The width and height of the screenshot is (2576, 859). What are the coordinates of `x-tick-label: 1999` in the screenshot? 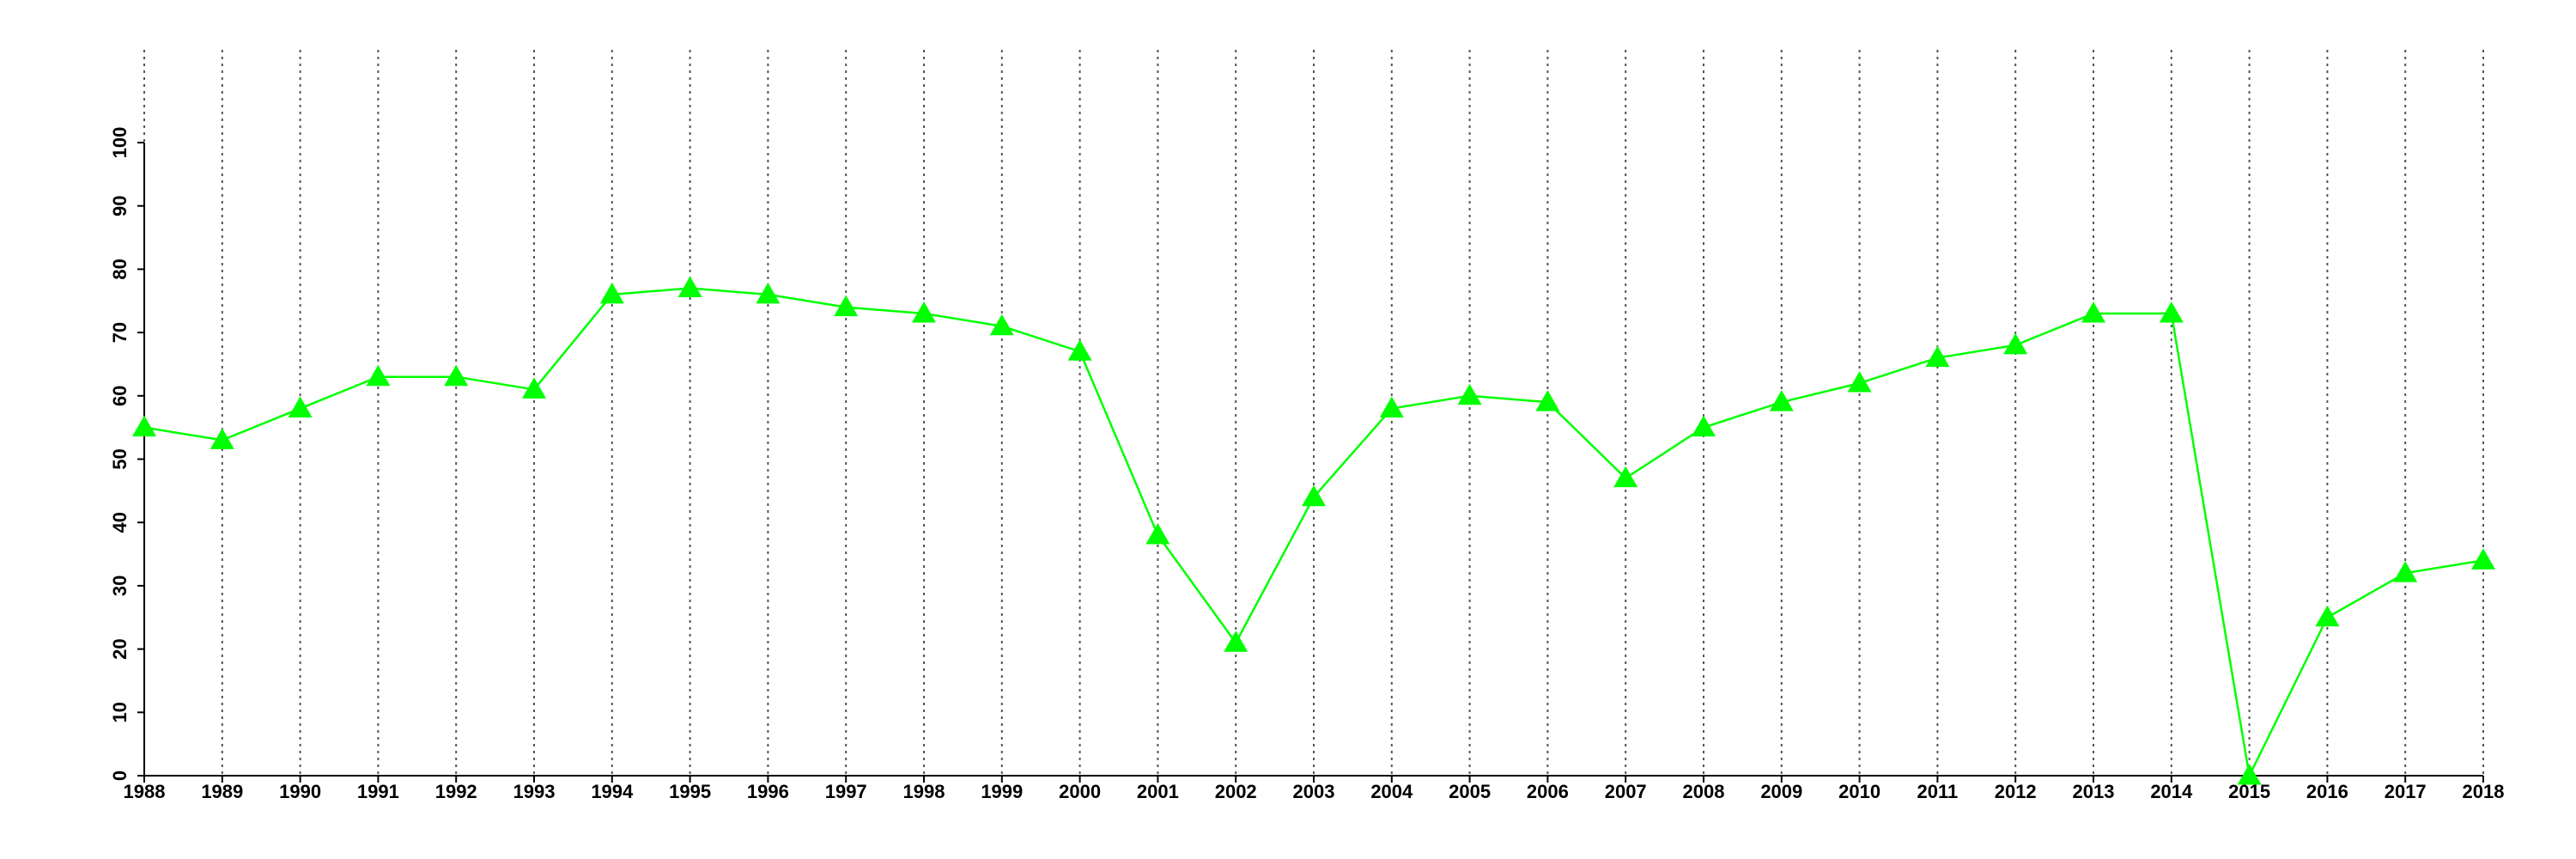 It's located at (1002, 791).